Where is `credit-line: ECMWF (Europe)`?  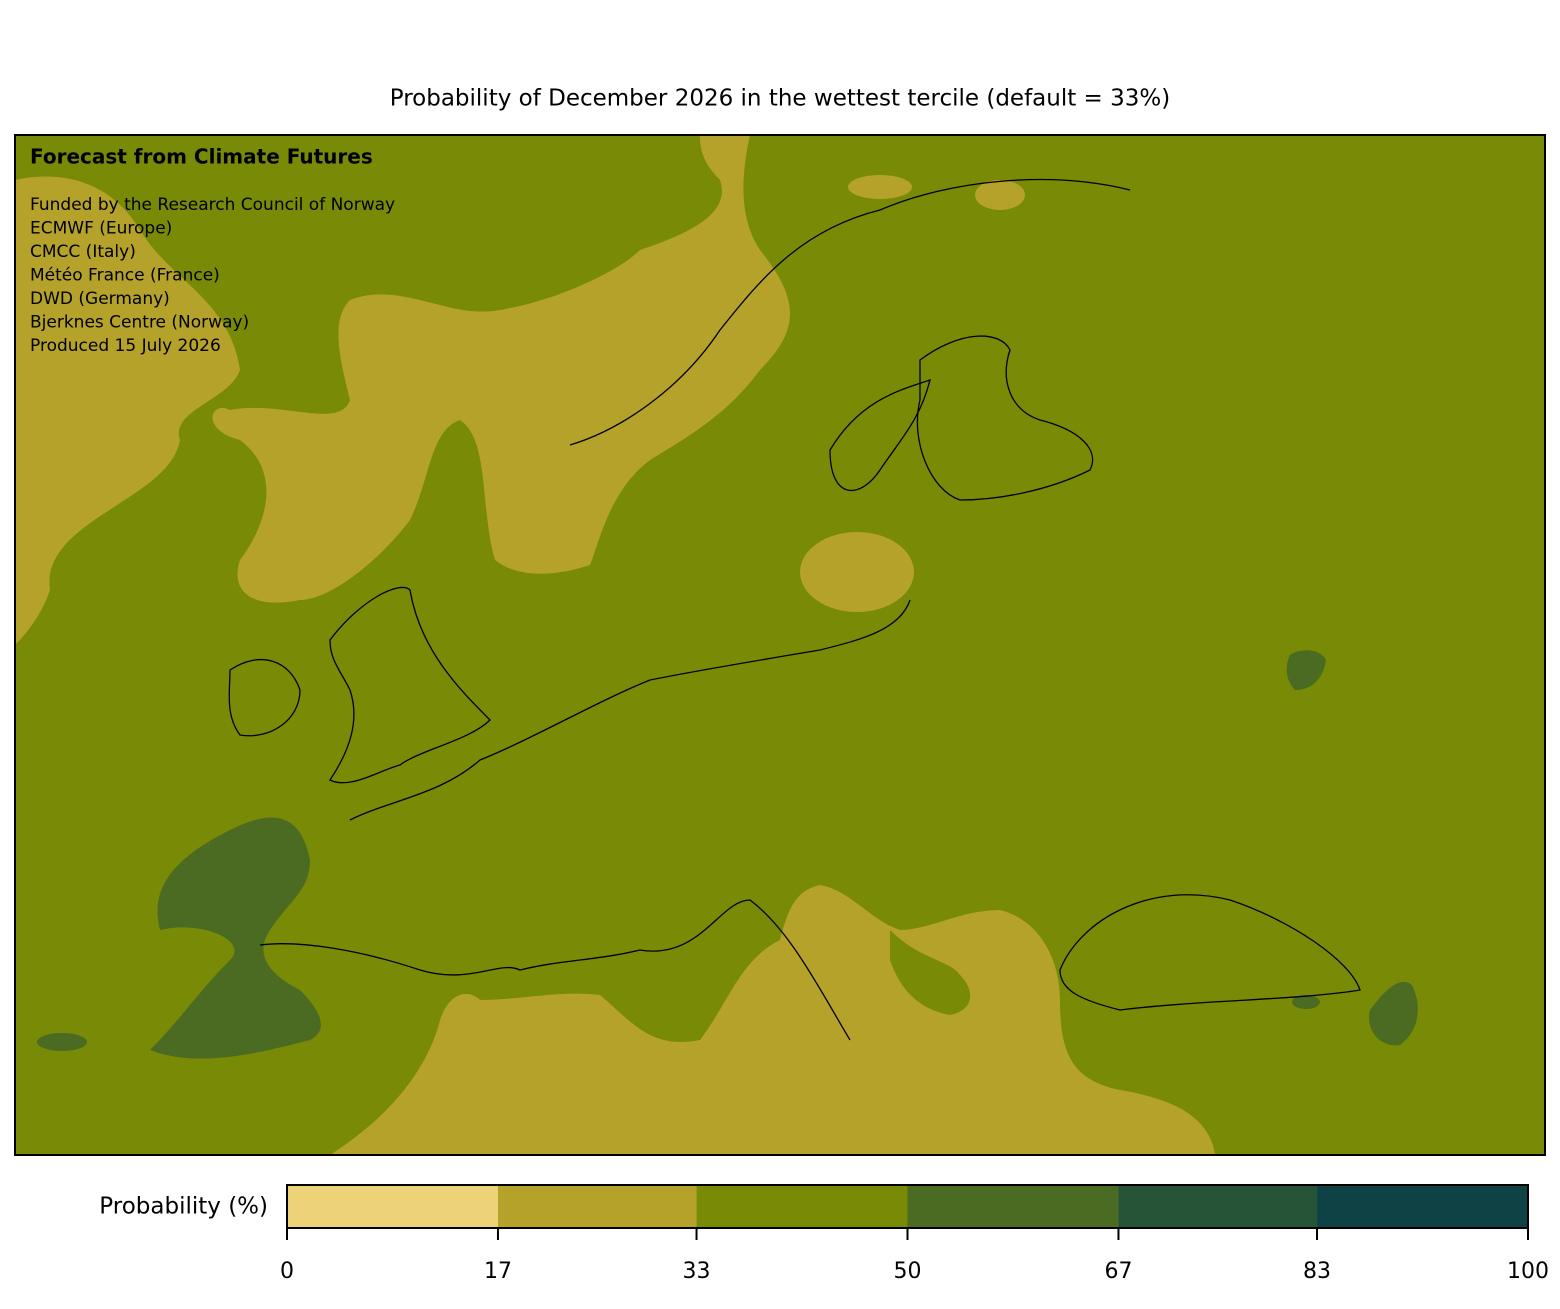
credit-line: ECMWF (Europe) is located at coordinates (101, 229).